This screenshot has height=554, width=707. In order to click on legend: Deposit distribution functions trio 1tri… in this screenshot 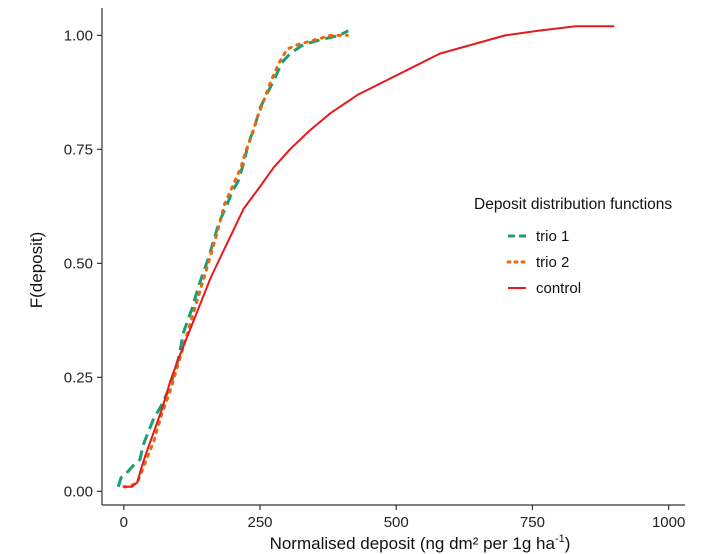, I will do `click(573, 246)`.